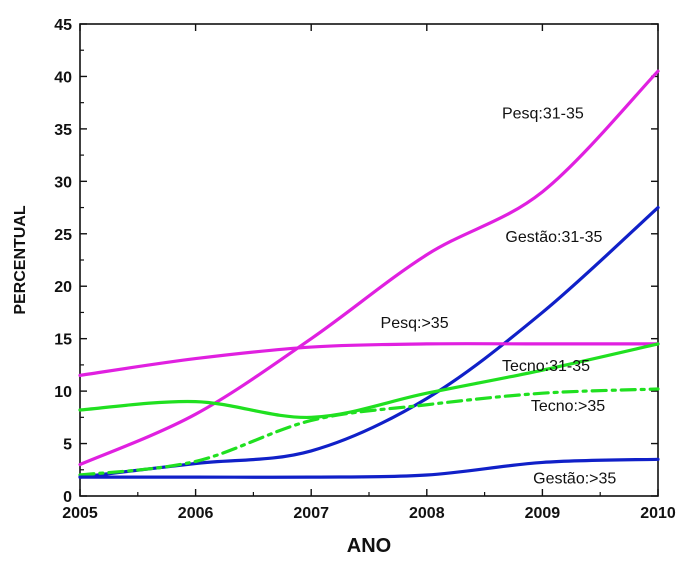 The image size is (680, 568). Describe the element at coordinates (658, 513) in the screenshot. I see `x-tick-label: 2010` at that location.